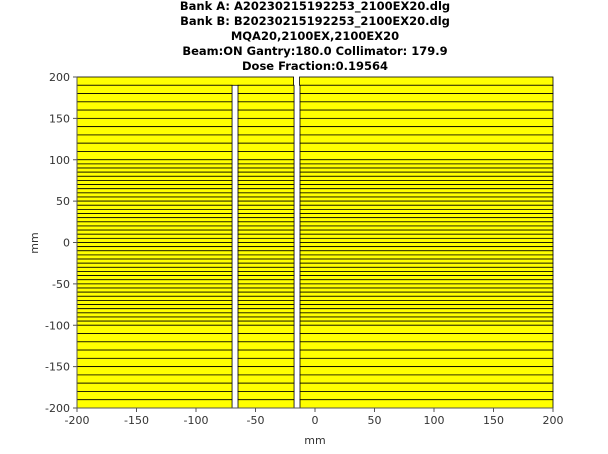 The height and width of the screenshot is (454, 608). I want to click on x-tick-label: 100, so click(434, 420).